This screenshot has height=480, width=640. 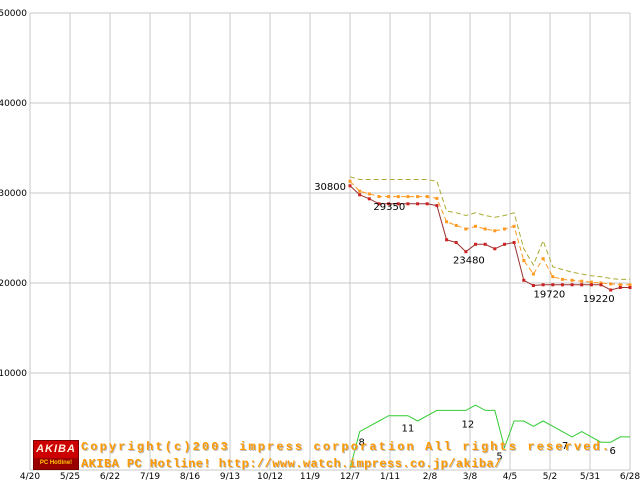 I want to click on akiba-logo: AKIBA PC Hotline!, so click(x=56, y=455).